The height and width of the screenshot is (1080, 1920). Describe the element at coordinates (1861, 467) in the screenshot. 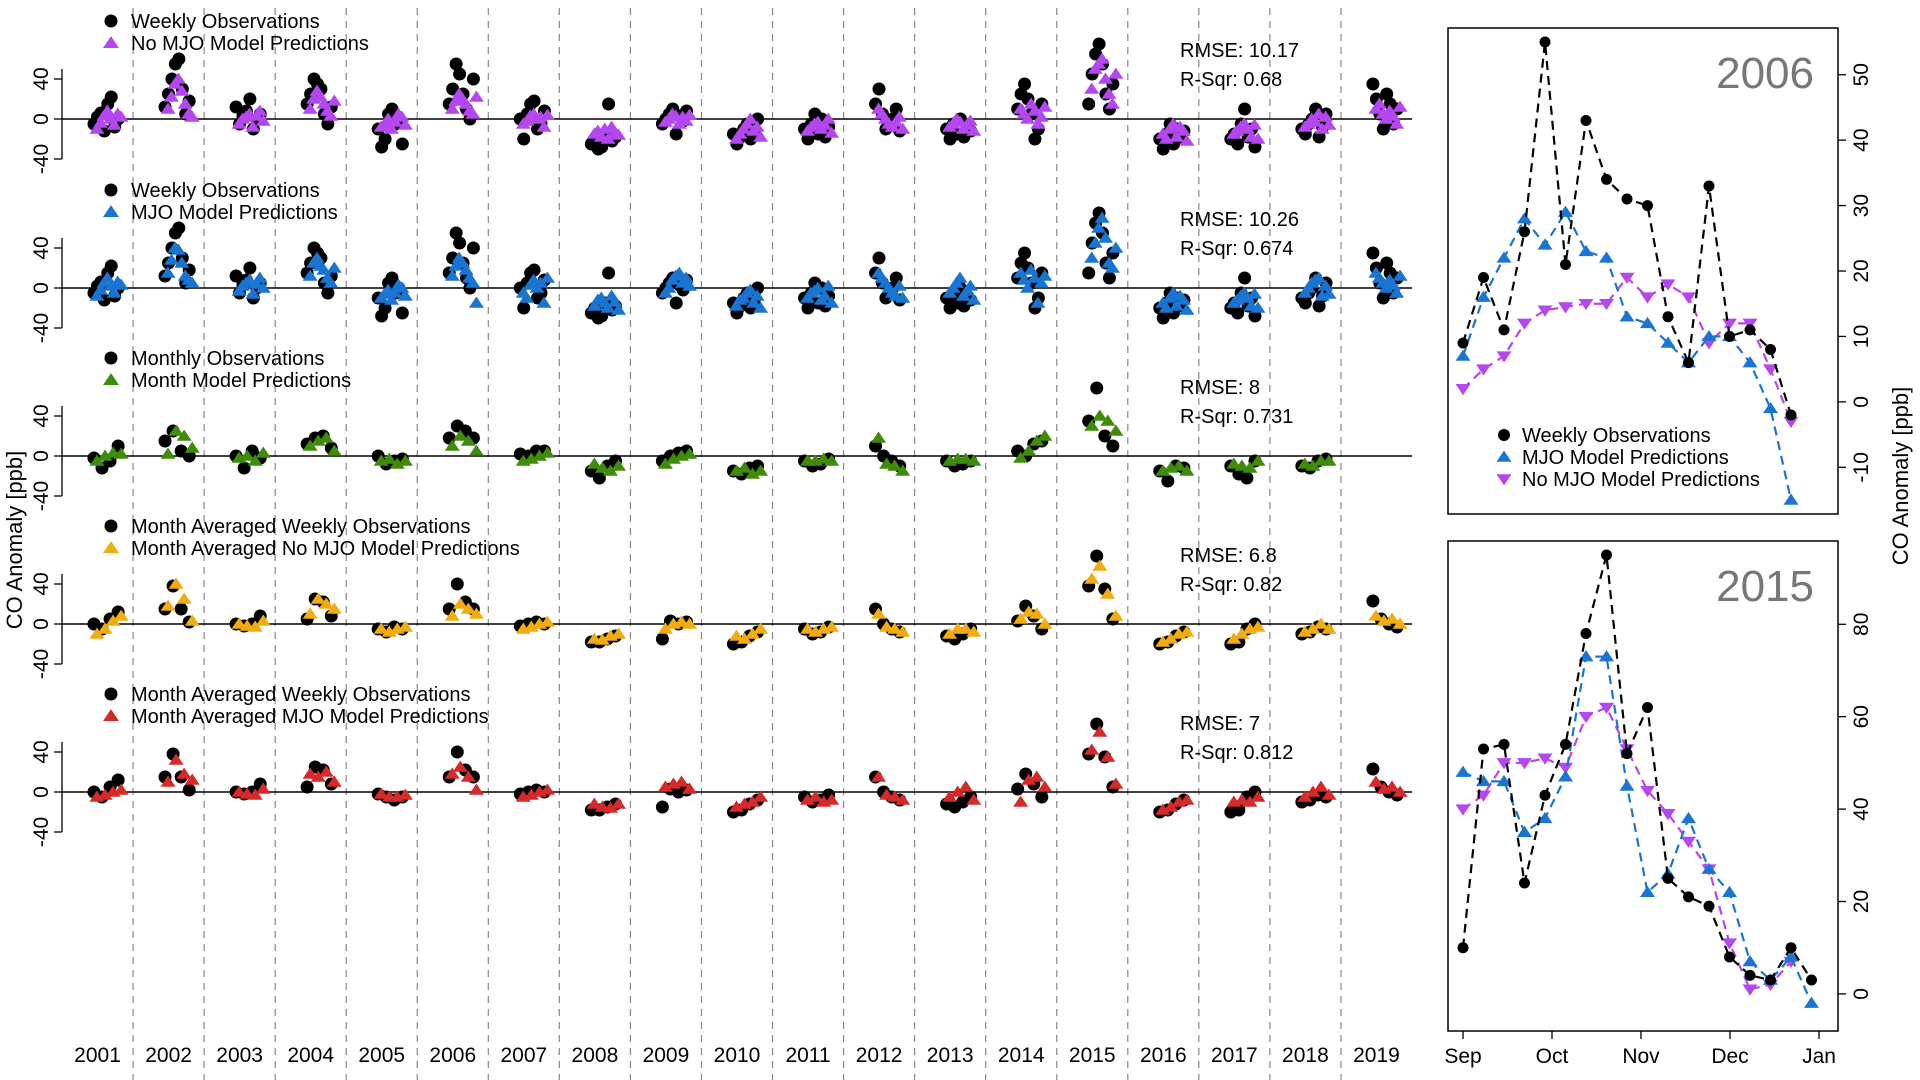

I see `inset-y-tick-label: -10` at that location.